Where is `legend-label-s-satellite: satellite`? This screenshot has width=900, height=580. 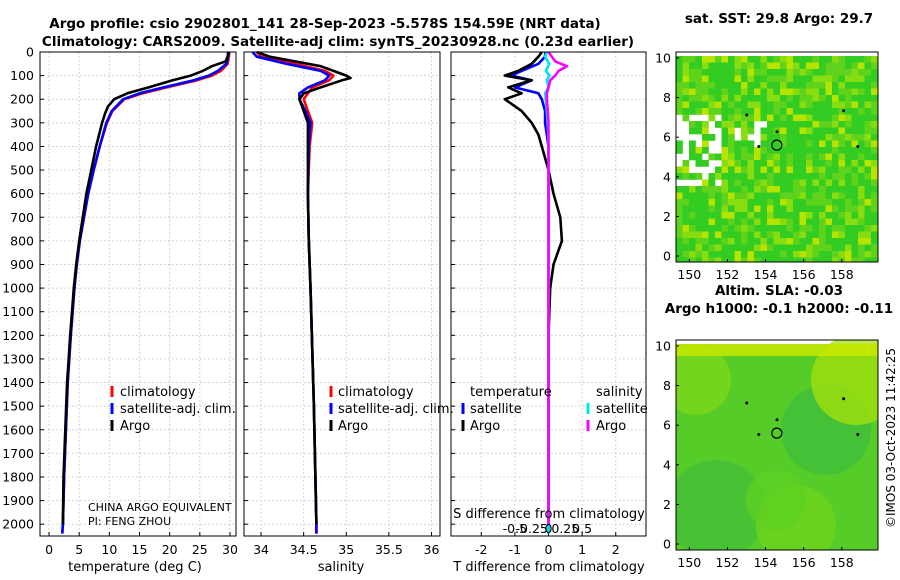
legend-label-s-satellite: satellite is located at coordinates (622, 409).